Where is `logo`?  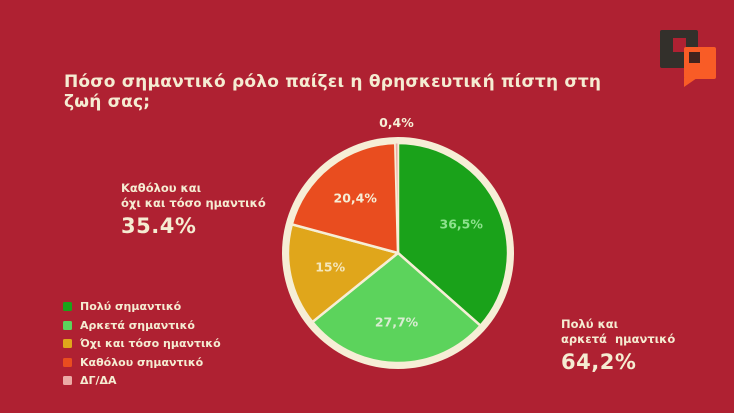
logo is located at coordinates (688, 58).